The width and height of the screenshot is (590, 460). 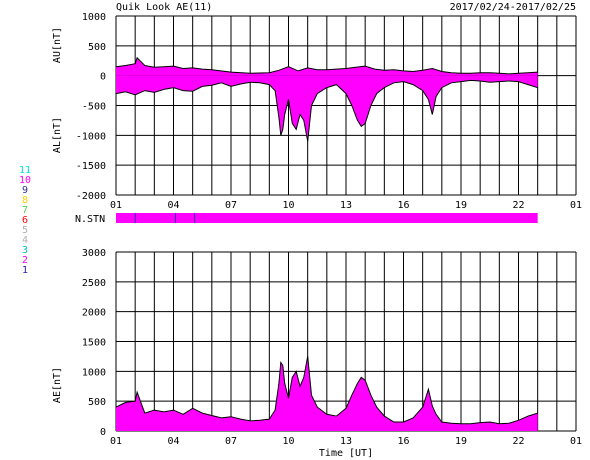 I want to click on au-series-line, so click(x=326, y=65).